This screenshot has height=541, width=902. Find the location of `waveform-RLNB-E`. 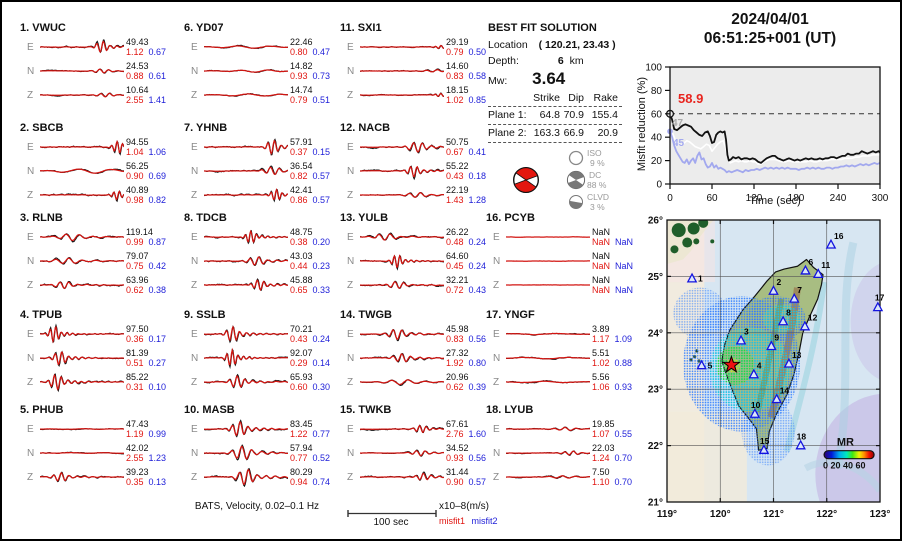

waveform-RLNB-E is located at coordinates (82, 238).